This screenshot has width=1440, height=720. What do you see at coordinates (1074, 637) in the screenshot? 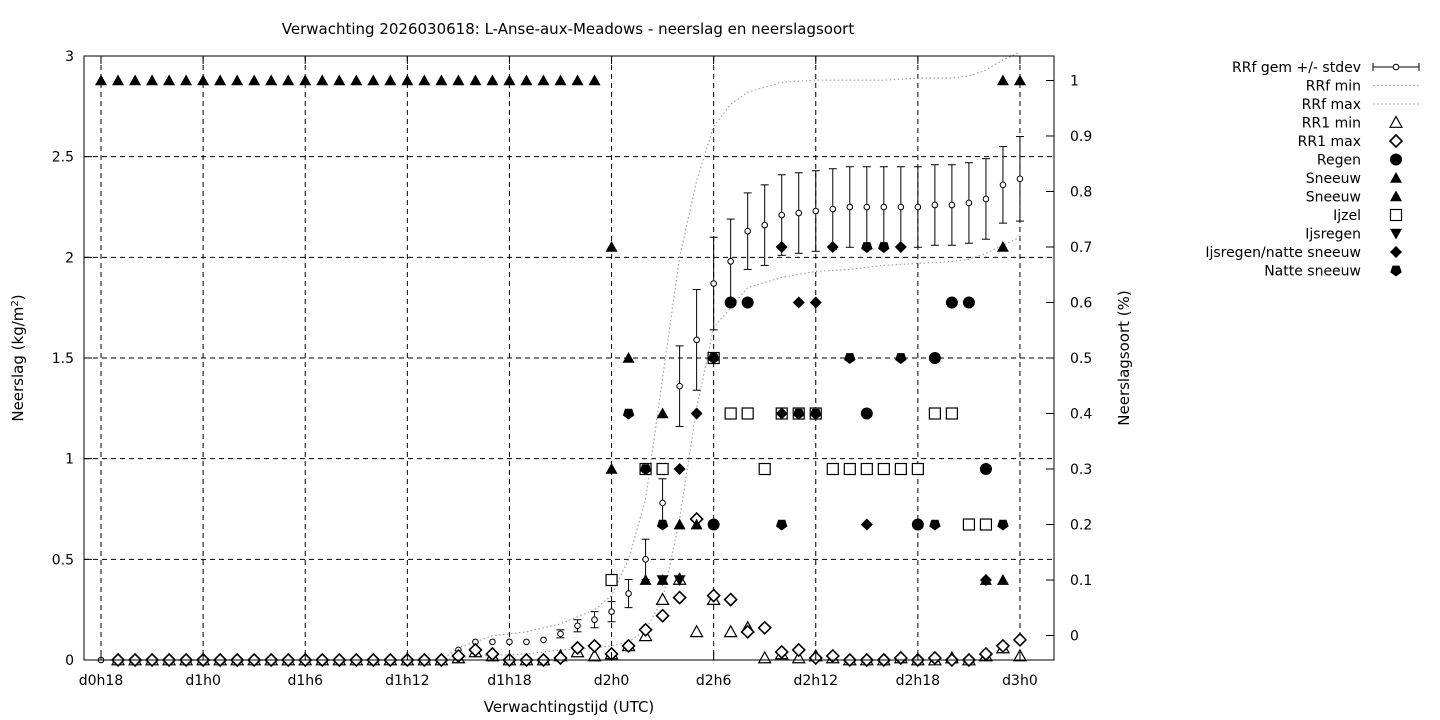
I see `y2-tick-label: 0` at bounding box center [1074, 637].